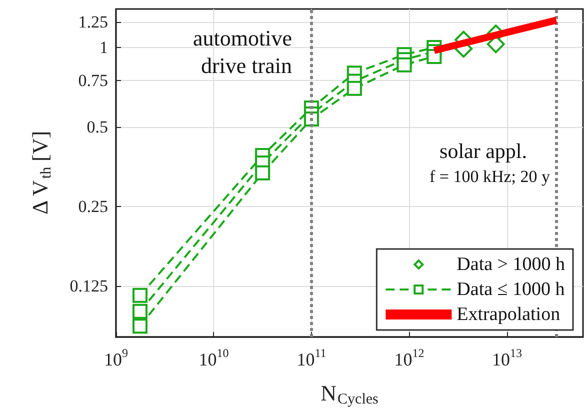 Image resolution: width=587 pixels, height=416 pixels. What do you see at coordinates (93, 22) in the screenshot?
I see `y-tick-label: 1.25` at bounding box center [93, 22].